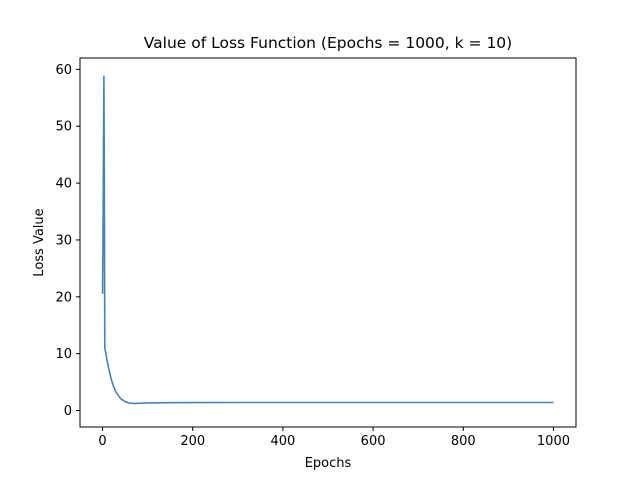 The image size is (640, 484). I want to click on x-tick-label: 0, so click(102, 441).